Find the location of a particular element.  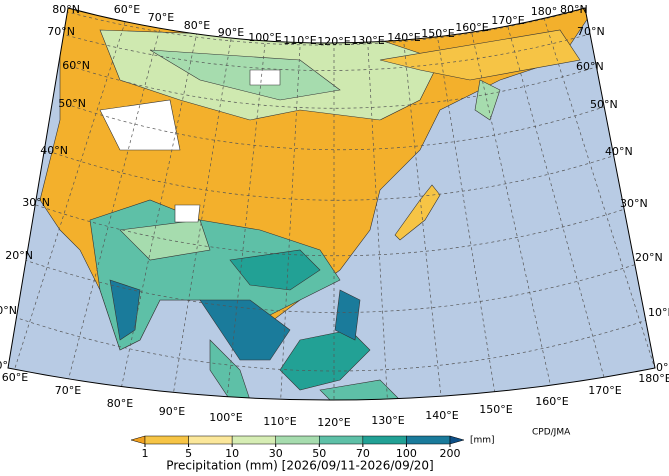

colorbar-extend-high is located at coordinates (457, 440).